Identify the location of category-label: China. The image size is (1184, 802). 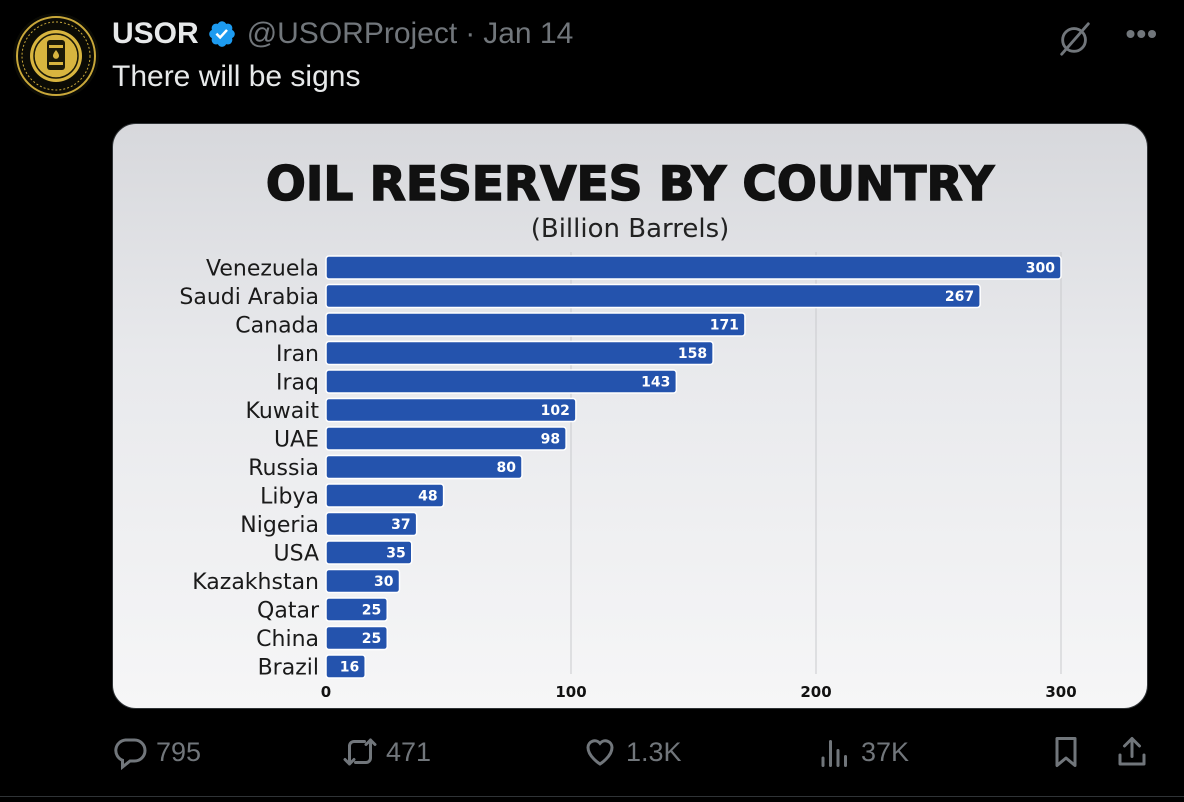
(287, 639).